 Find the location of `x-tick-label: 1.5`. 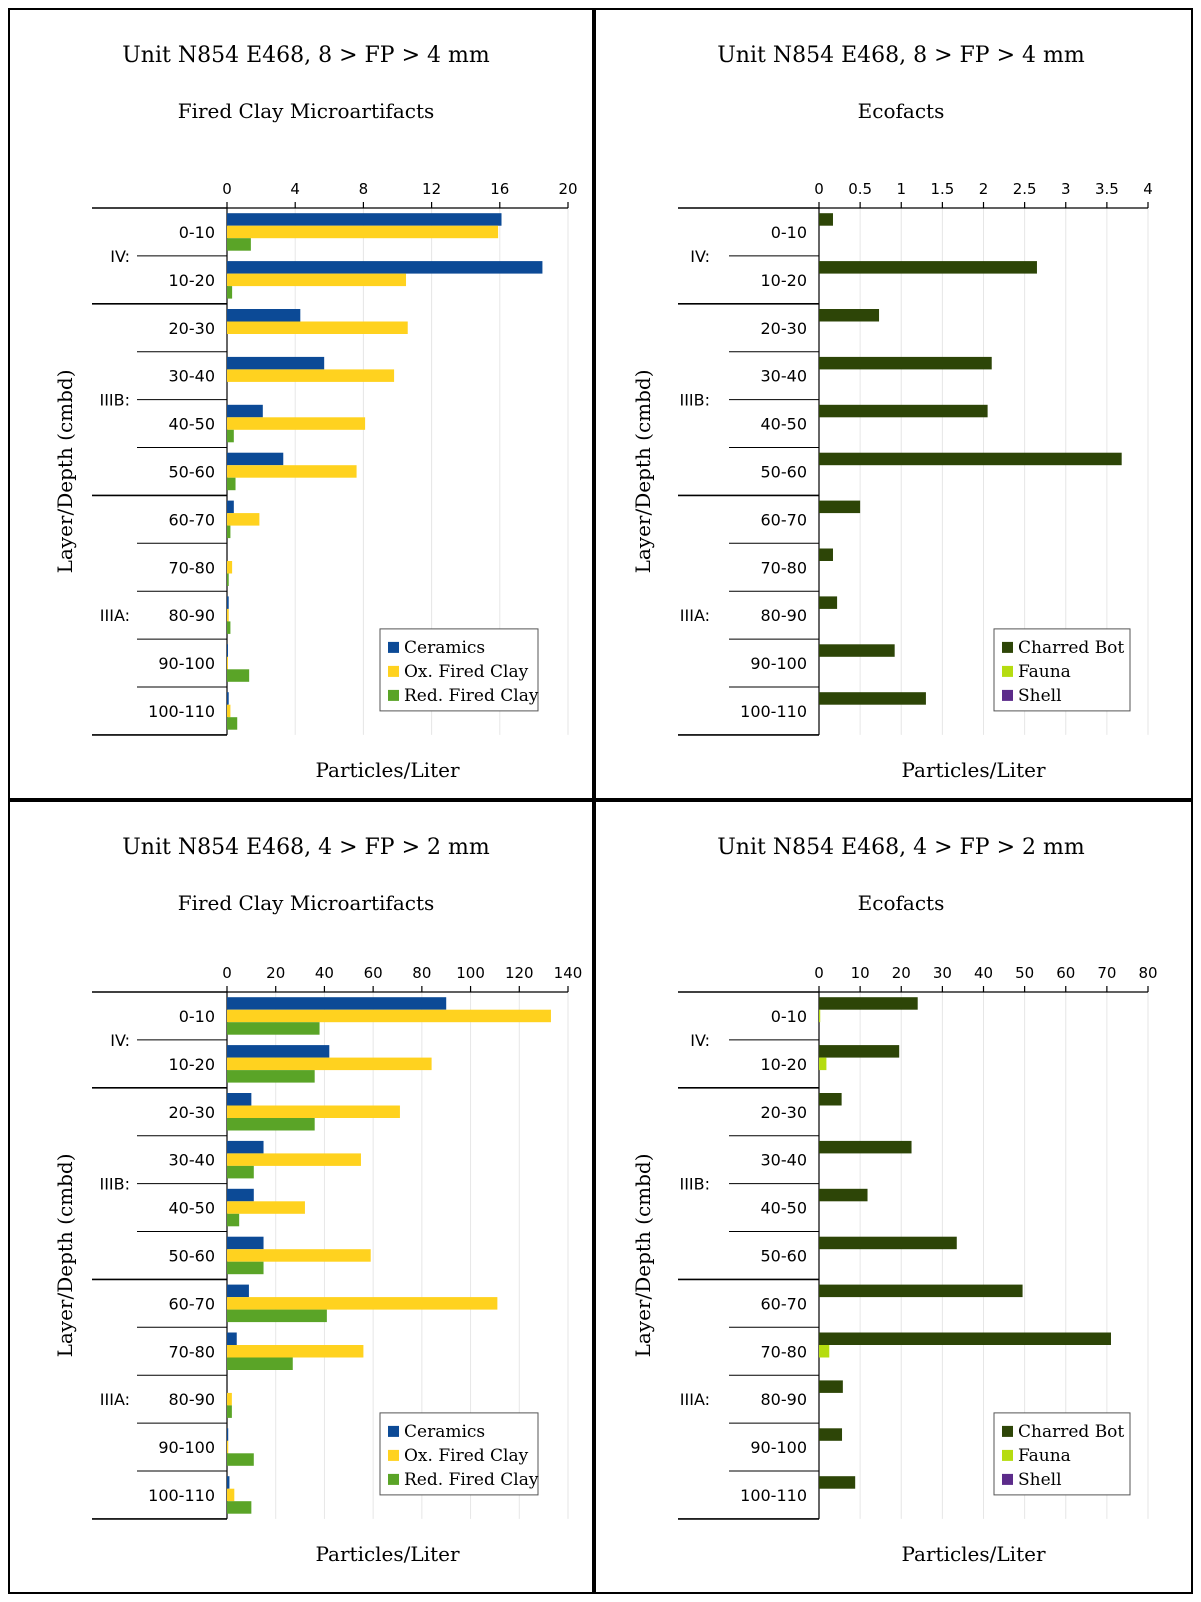

x-tick-label: 1.5 is located at coordinates (942, 189).